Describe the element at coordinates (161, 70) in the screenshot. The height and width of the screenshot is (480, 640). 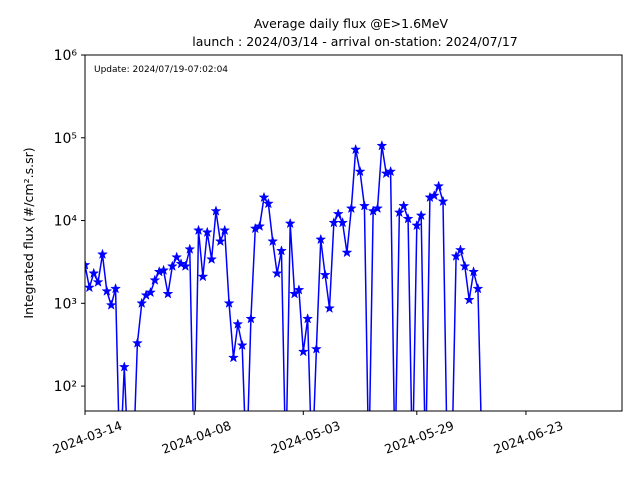
I see `annotation: Update: 2024/07/19-07:02:04` at that location.